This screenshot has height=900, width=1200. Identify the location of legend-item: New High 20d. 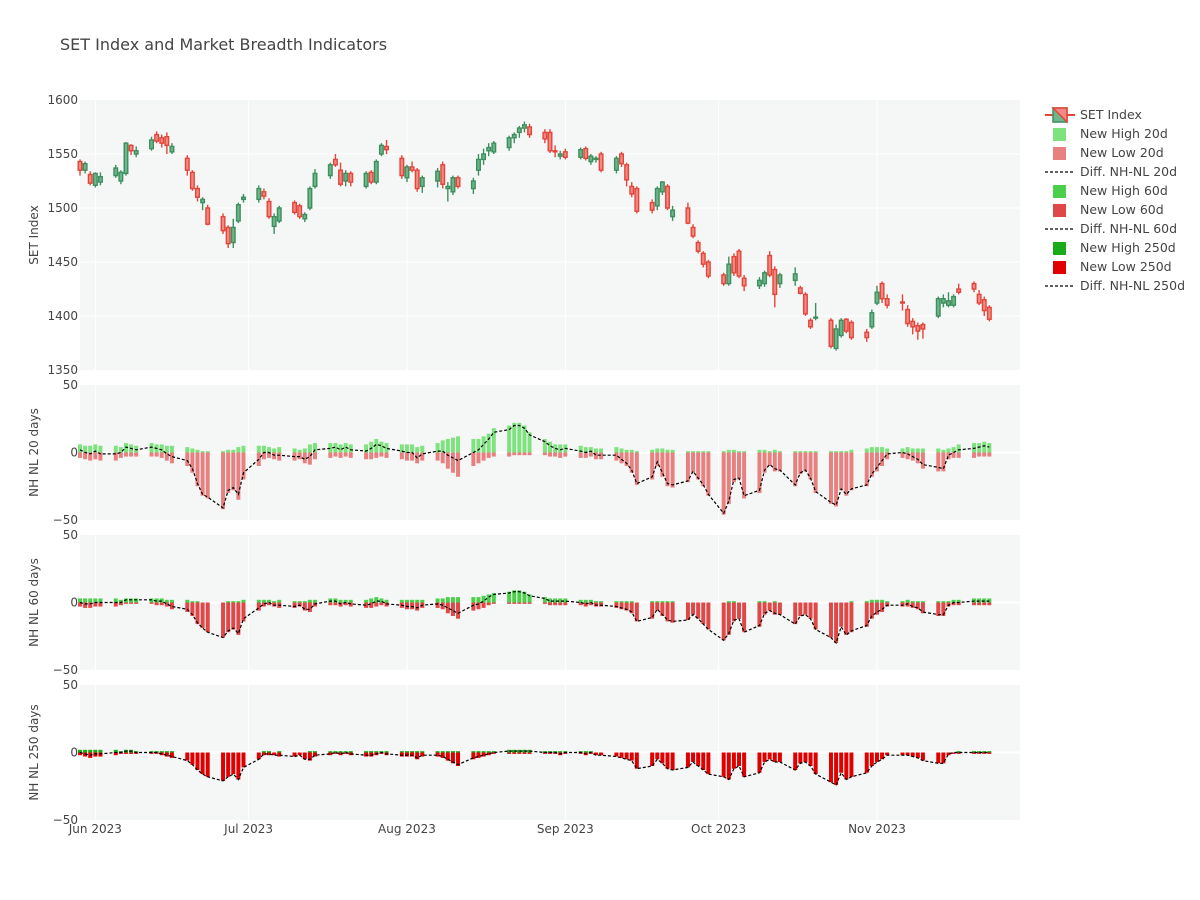
(1110, 133).